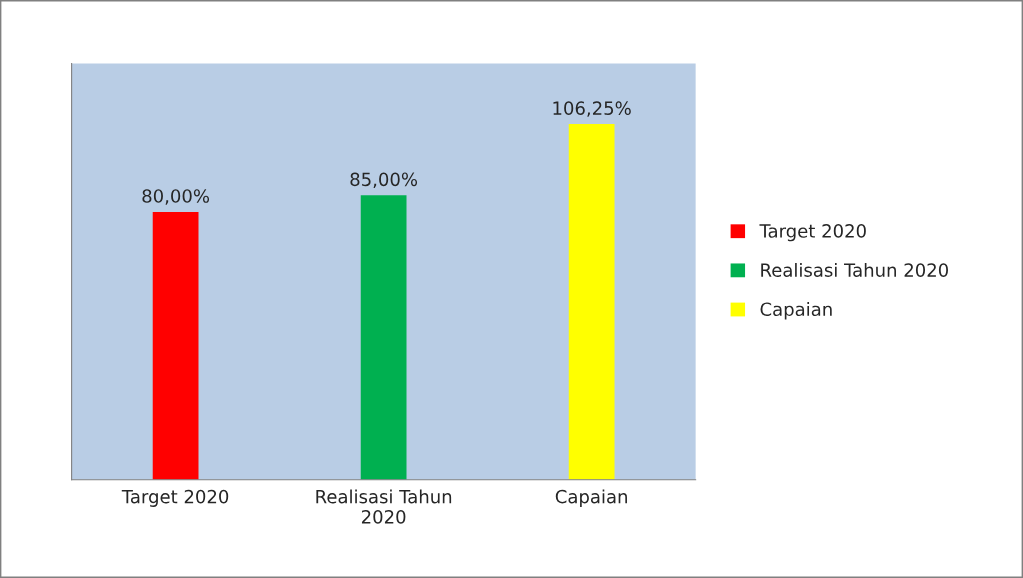 The width and height of the screenshot is (1023, 578). Describe the element at coordinates (384, 180) in the screenshot. I see `data-label: 85,00%` at that location.